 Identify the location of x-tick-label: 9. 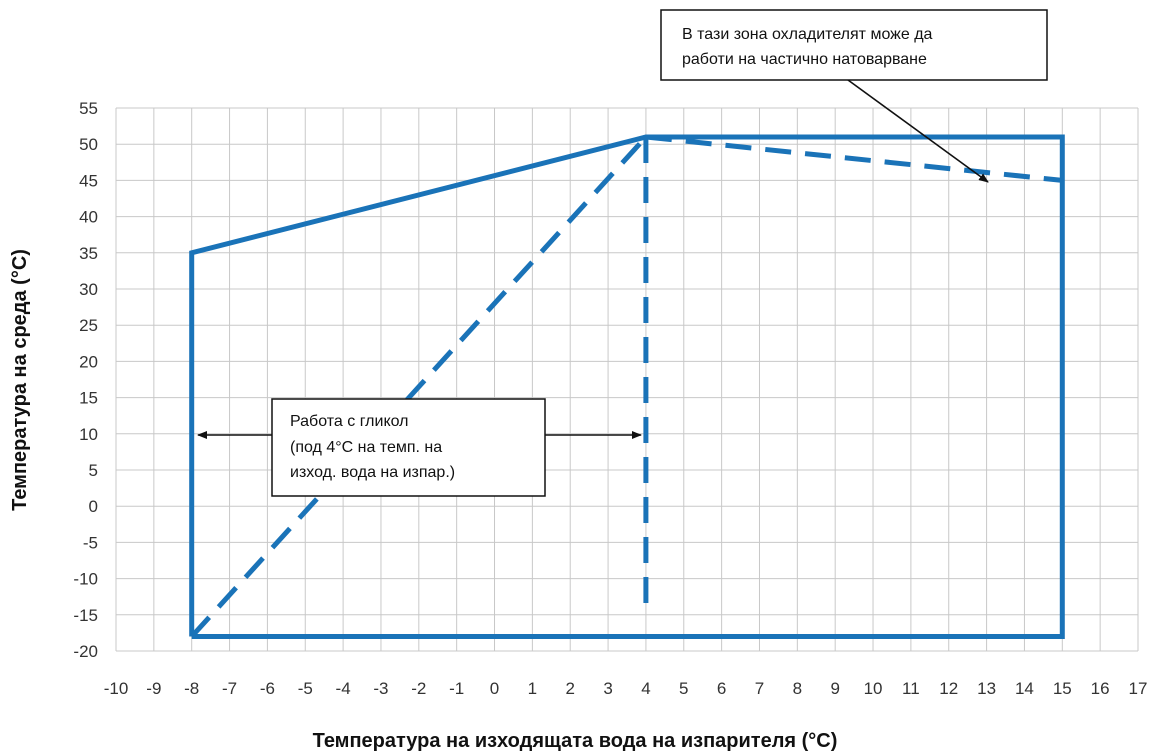
(834, 688).